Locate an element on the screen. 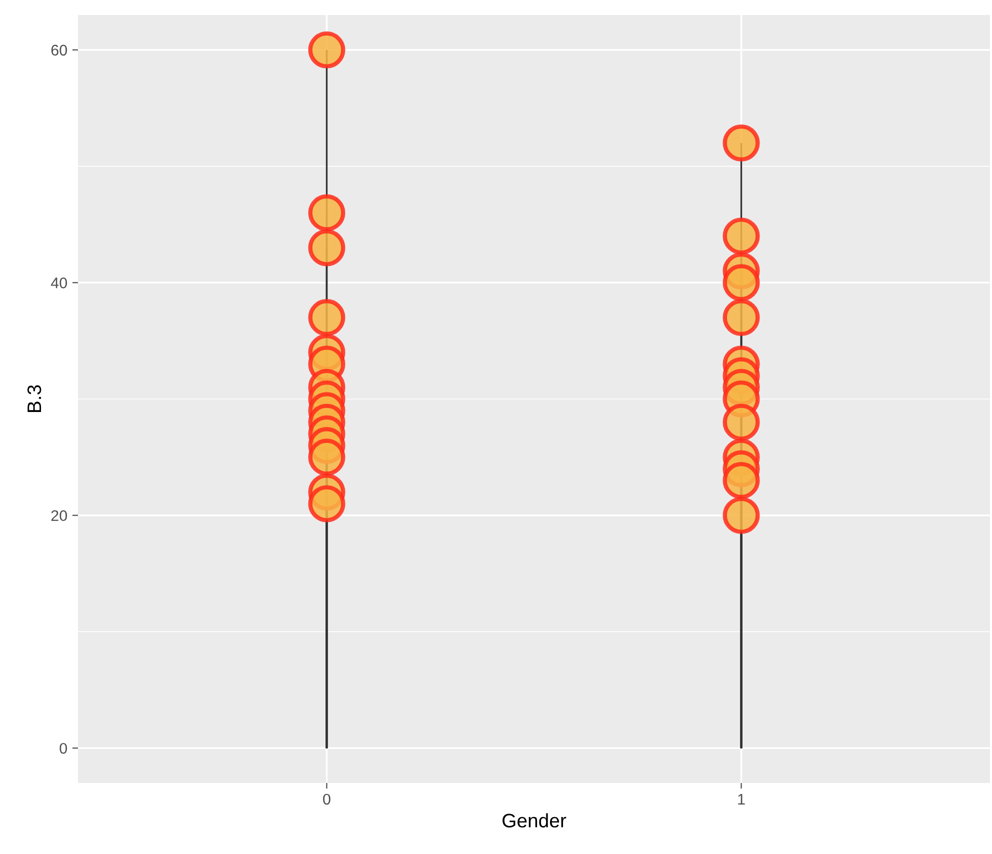 Image resolution: width=992 pixels, height=854 pixels. y-axis-title: B.3 is located at coordinates (34, 398).